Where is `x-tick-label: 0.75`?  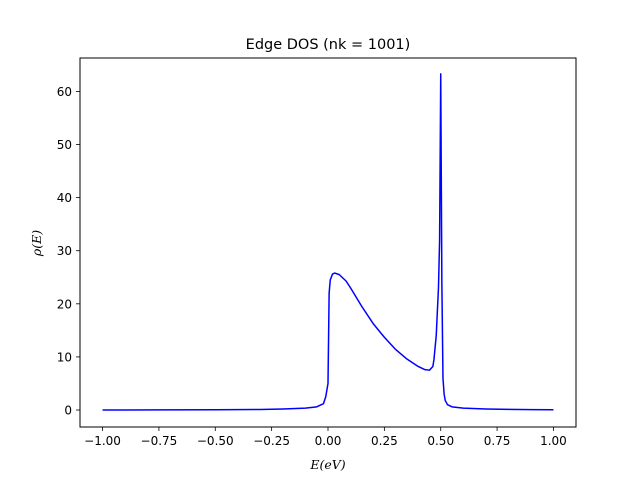 x-tick-label: 0.75 is located at coordinates (497, 441).